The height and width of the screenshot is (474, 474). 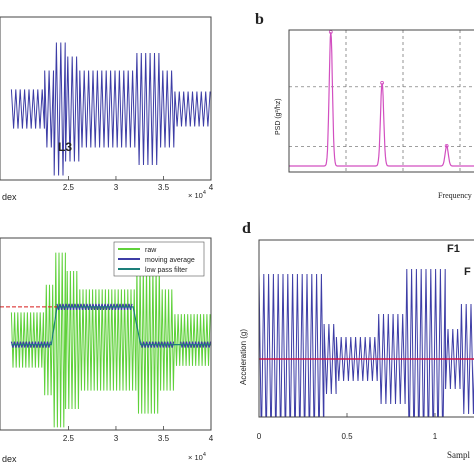 What do you see at coordinates (453, 249) in the screenshot?
I see `panel-d-annotation-f1: F1` at bounding box center [453, 249].